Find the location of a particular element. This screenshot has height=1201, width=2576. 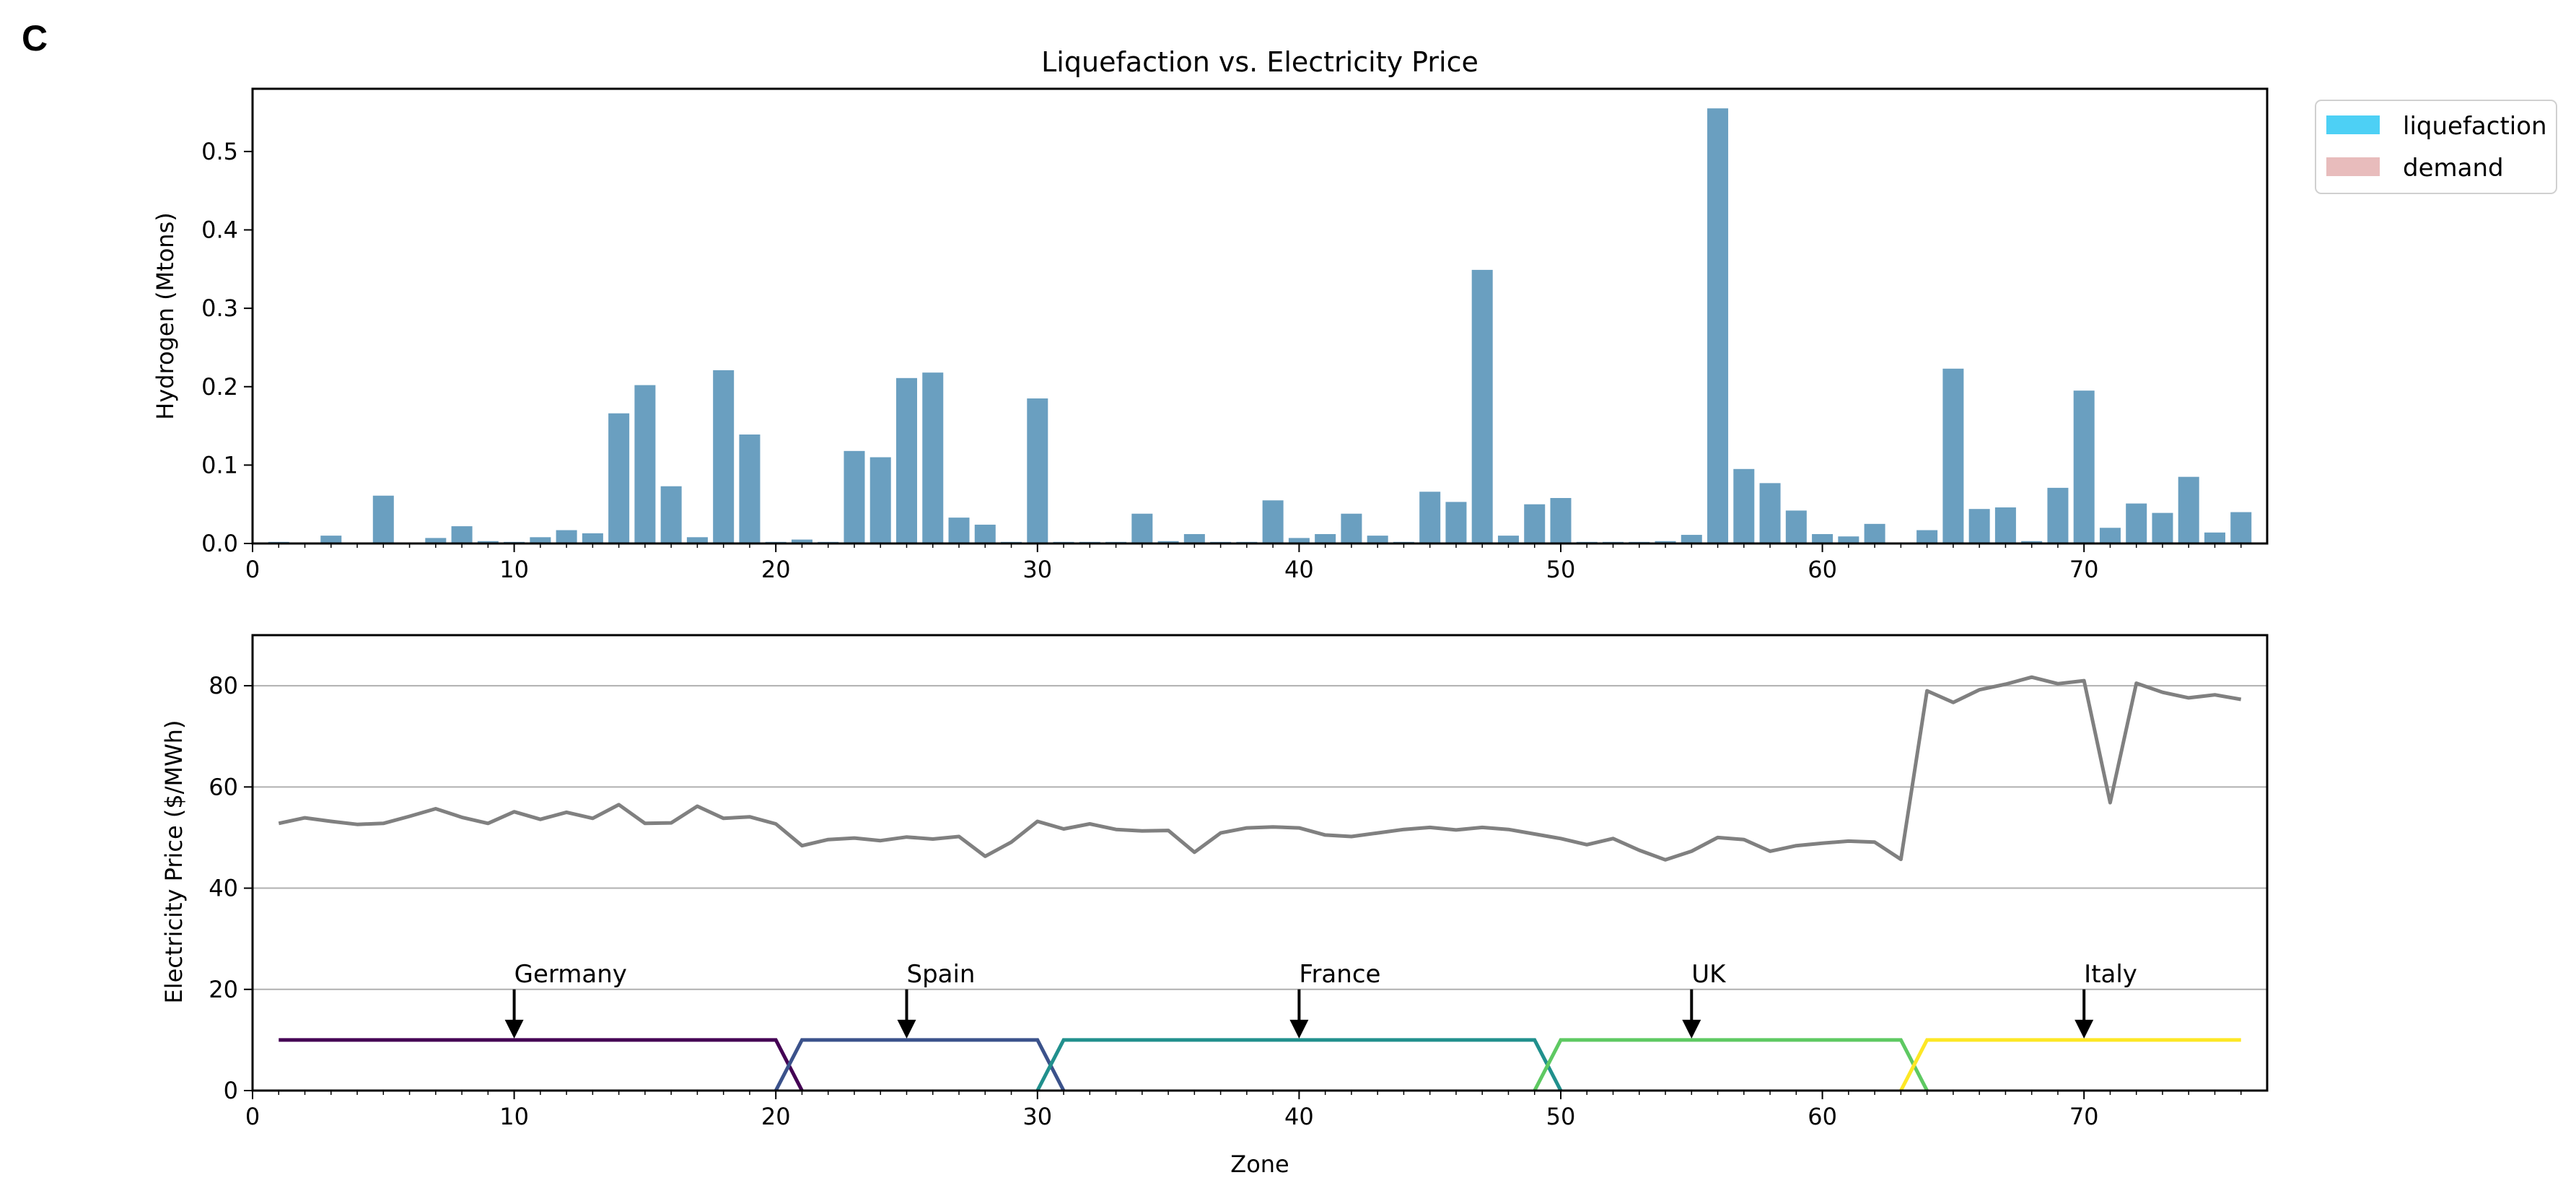

x-tick-label: 20 is located at coordinates (776, 570).